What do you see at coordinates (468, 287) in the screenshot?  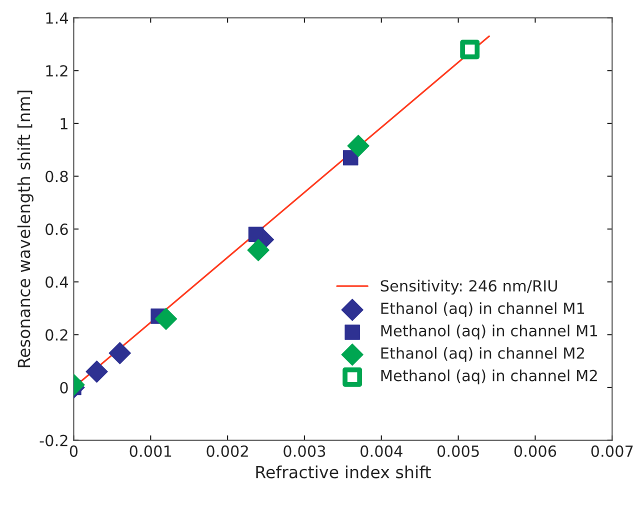 I see `legend-label: Sensitivity: 246 nm/RIU` at bounding box center [468, 287].